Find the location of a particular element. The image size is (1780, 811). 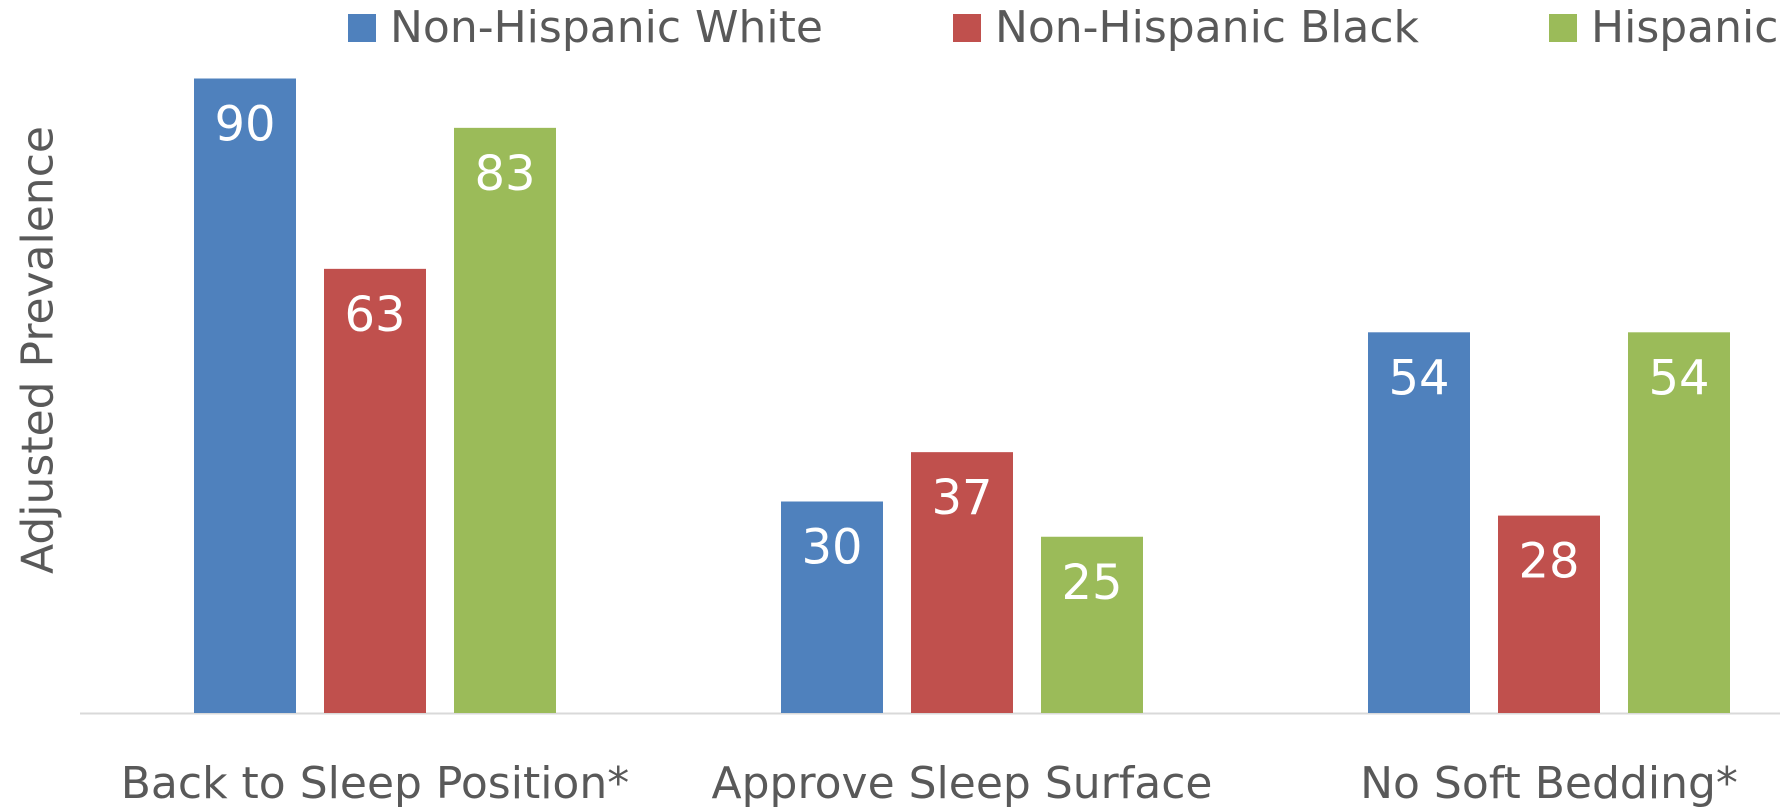

legend-label-series-2: Hispanic is located at coordinates (1685, 27).